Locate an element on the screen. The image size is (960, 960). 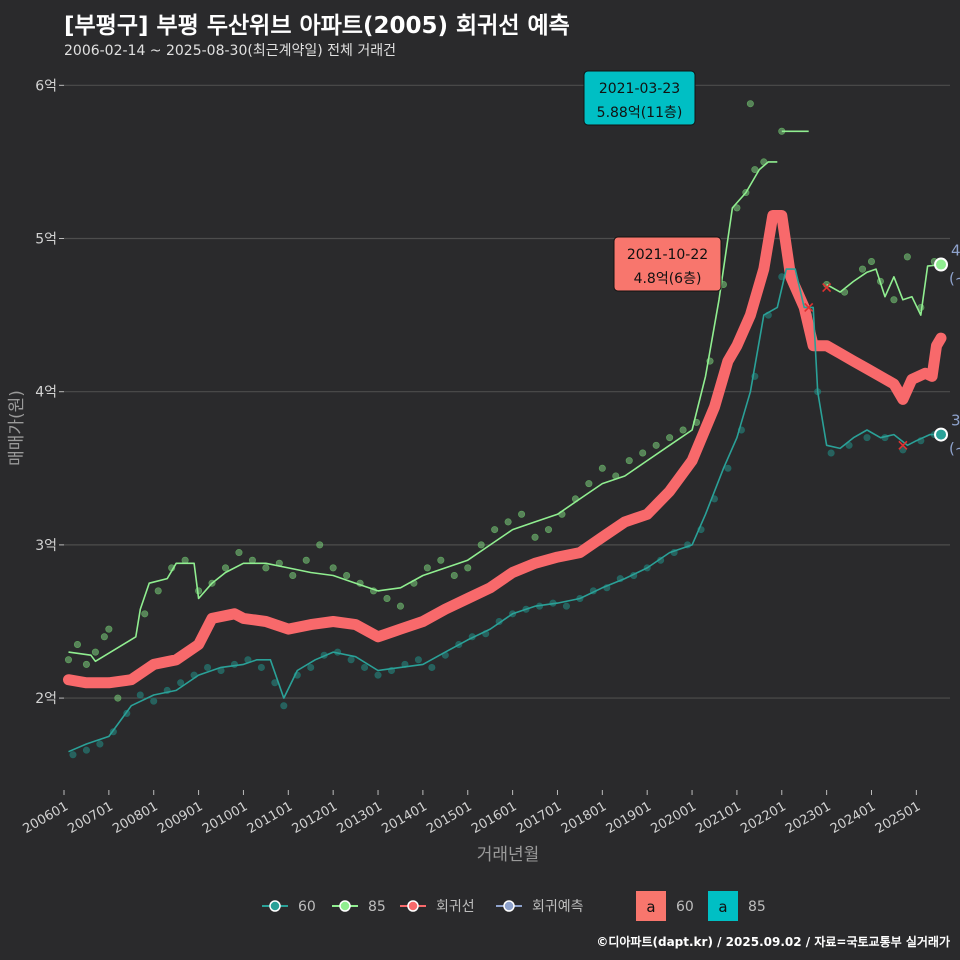
x-tick-label: 201701 is located at coordinates (539, 818).